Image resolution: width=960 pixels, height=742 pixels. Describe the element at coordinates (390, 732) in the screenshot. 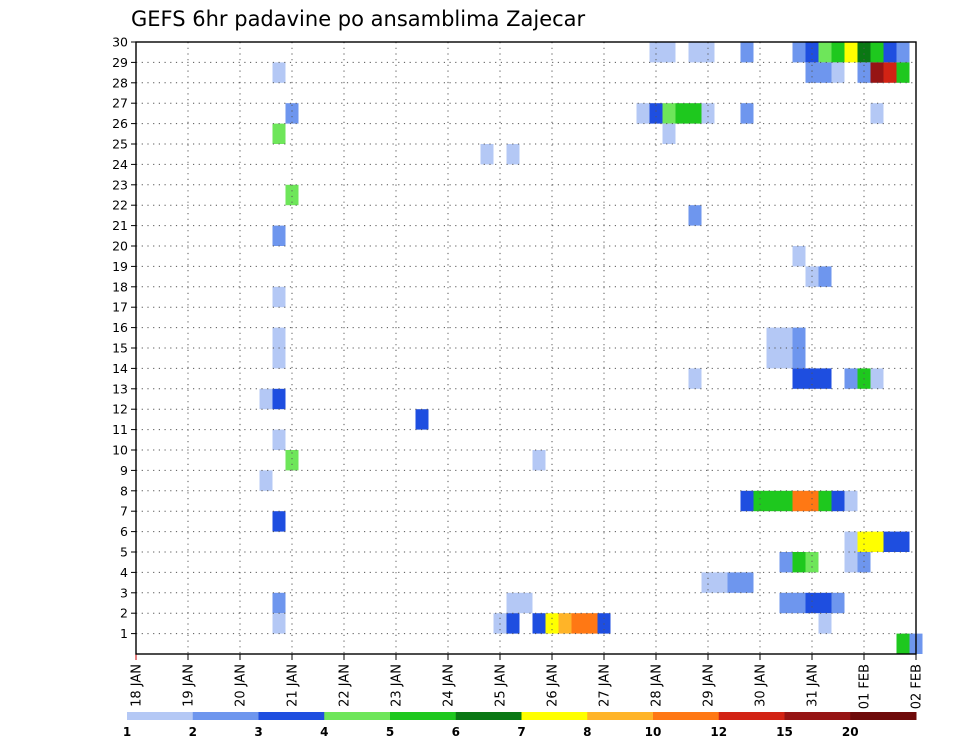

I see `colorbar-label: 5` at that location.